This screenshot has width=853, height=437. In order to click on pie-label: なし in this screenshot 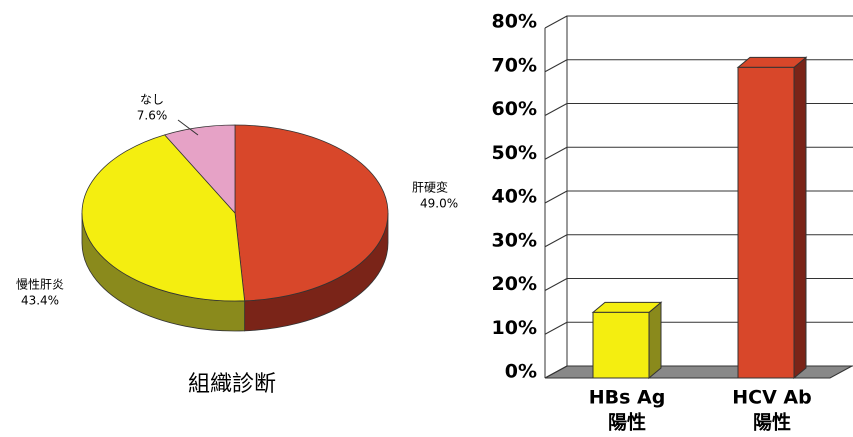, I will do `click(152, 100)`.